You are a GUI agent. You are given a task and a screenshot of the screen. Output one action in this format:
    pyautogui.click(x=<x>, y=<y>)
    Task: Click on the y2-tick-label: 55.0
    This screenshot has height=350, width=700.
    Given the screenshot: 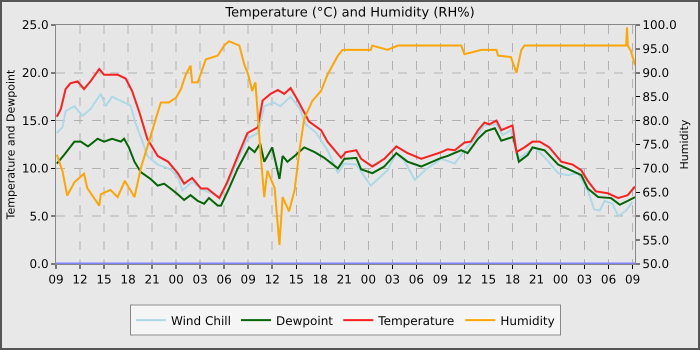 What is the action you would take?
    pyautogui.click(x=656, y=240)
    